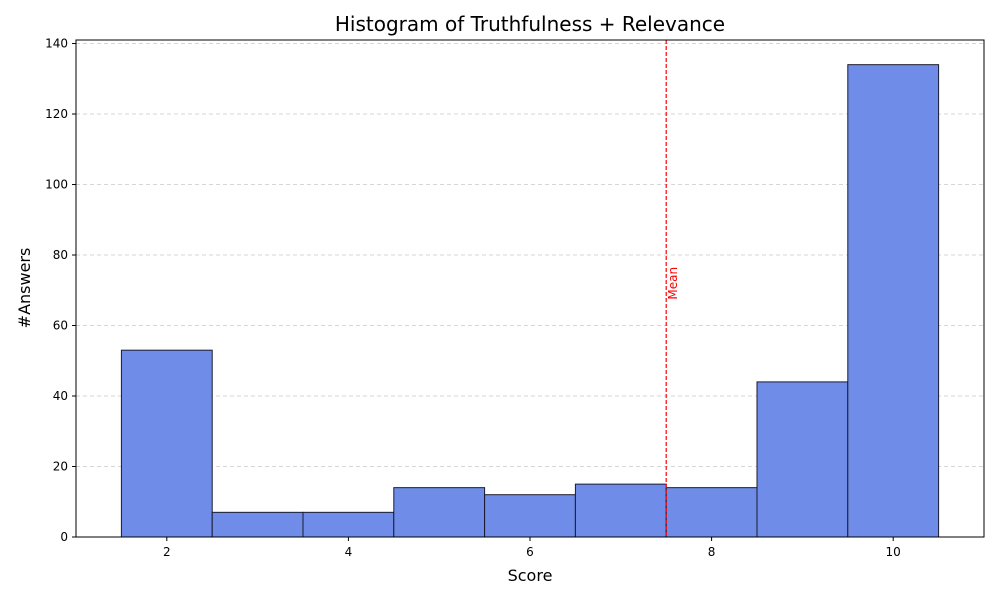 Image resolution: width=1000 pixels, height=600 pixels. I want to click on x-tick-label-0: 2, so click(167, 552).